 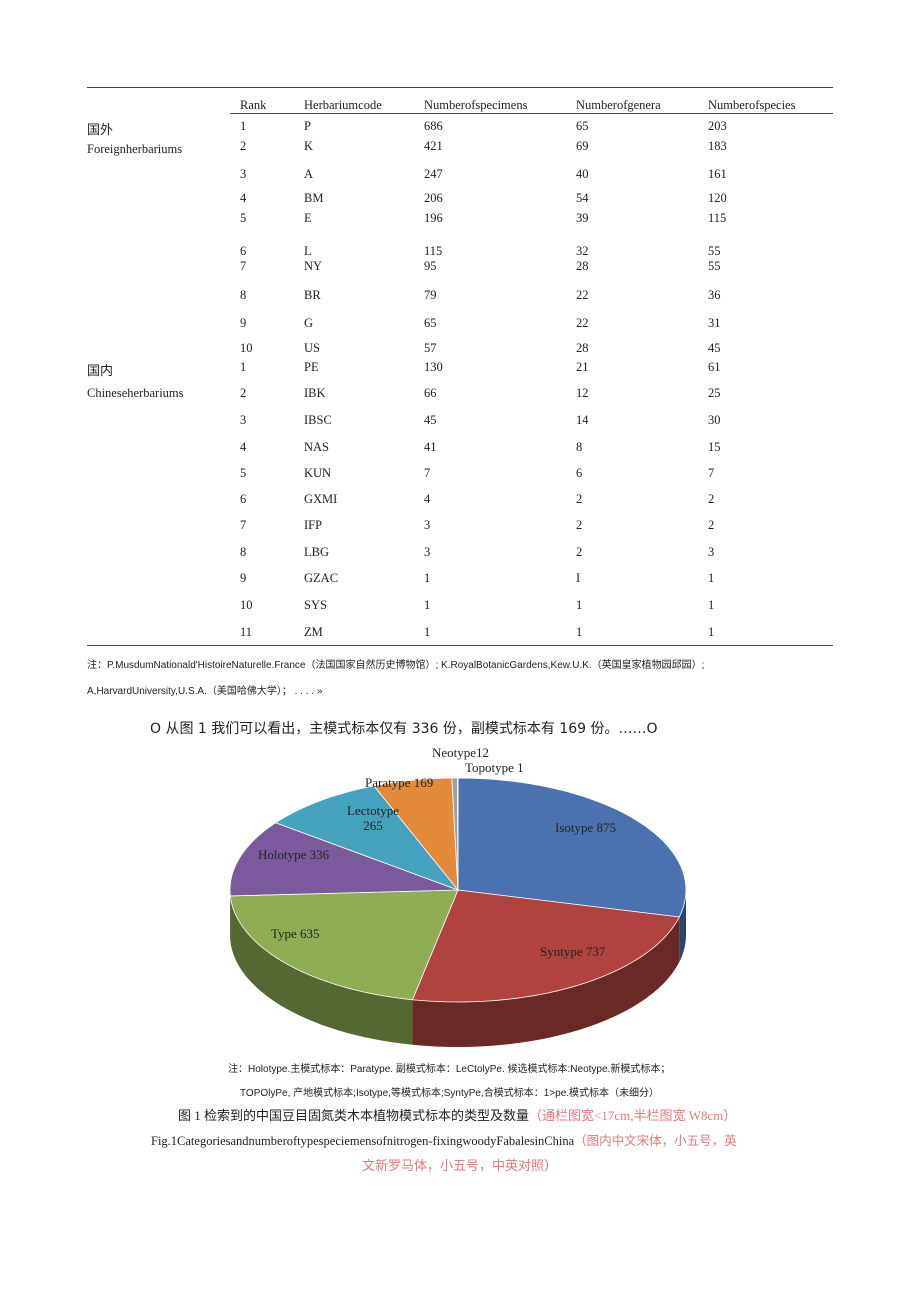 What do you see at coordinates (430, 348) in the screenshot?
I see `table-cell: 57` at bounding box center [430, 348].